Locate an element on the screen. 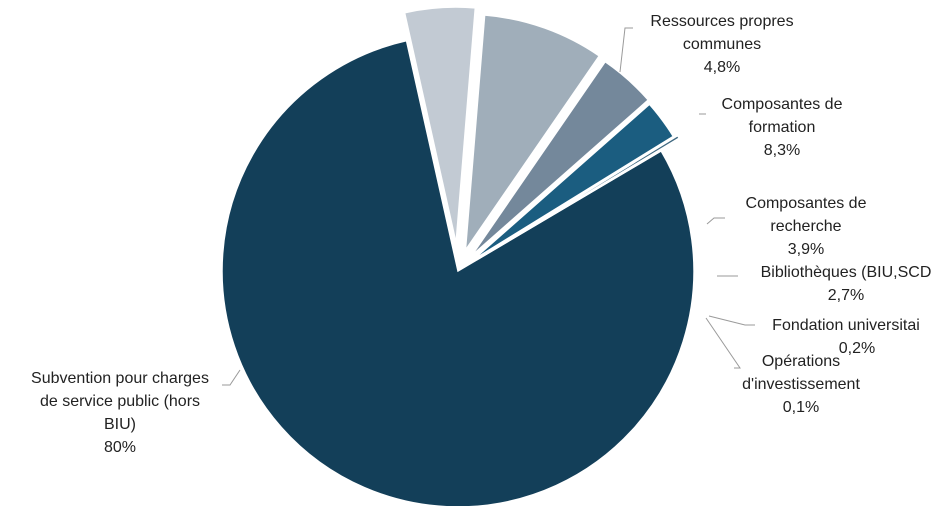 This screenshot has height=506, width=938. data-label-line: formation is located at coordinates (782, 127).